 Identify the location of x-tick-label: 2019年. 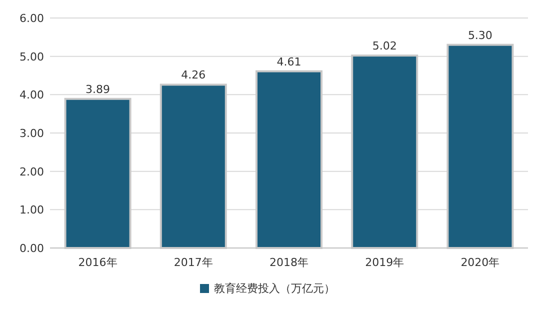
(384, 262).